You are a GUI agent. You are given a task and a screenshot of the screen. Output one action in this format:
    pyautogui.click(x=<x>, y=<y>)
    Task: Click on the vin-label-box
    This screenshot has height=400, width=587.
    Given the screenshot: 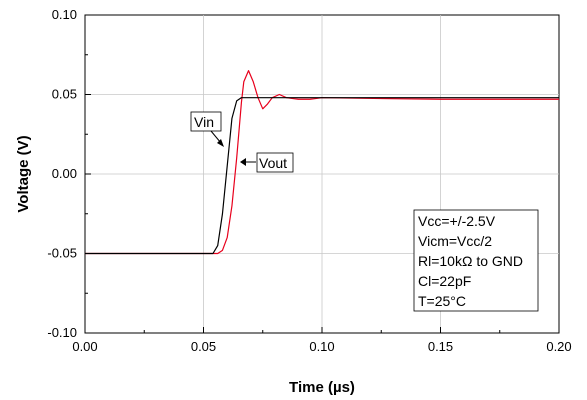 What is the action you would take?
    pyautogui.click(x=206, y=121)
    